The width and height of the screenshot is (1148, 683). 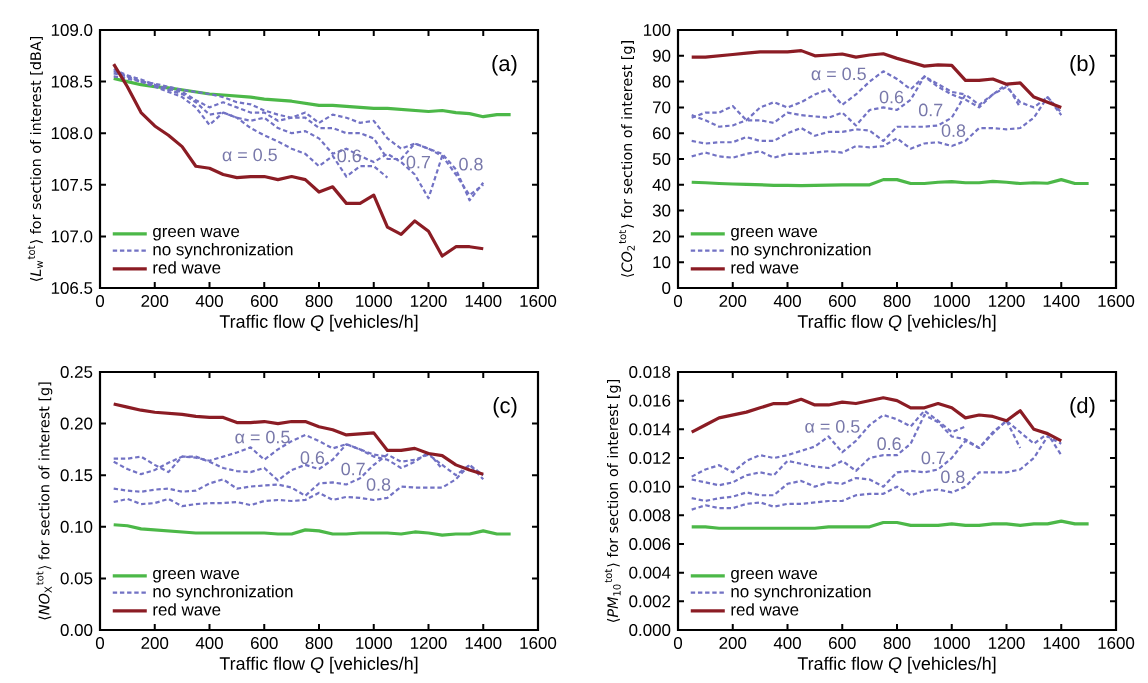 What do you see at coordinates (650, 372) in the screenshot?
I see `y-tick-label: 0.018` at bounding box center [650, 372].